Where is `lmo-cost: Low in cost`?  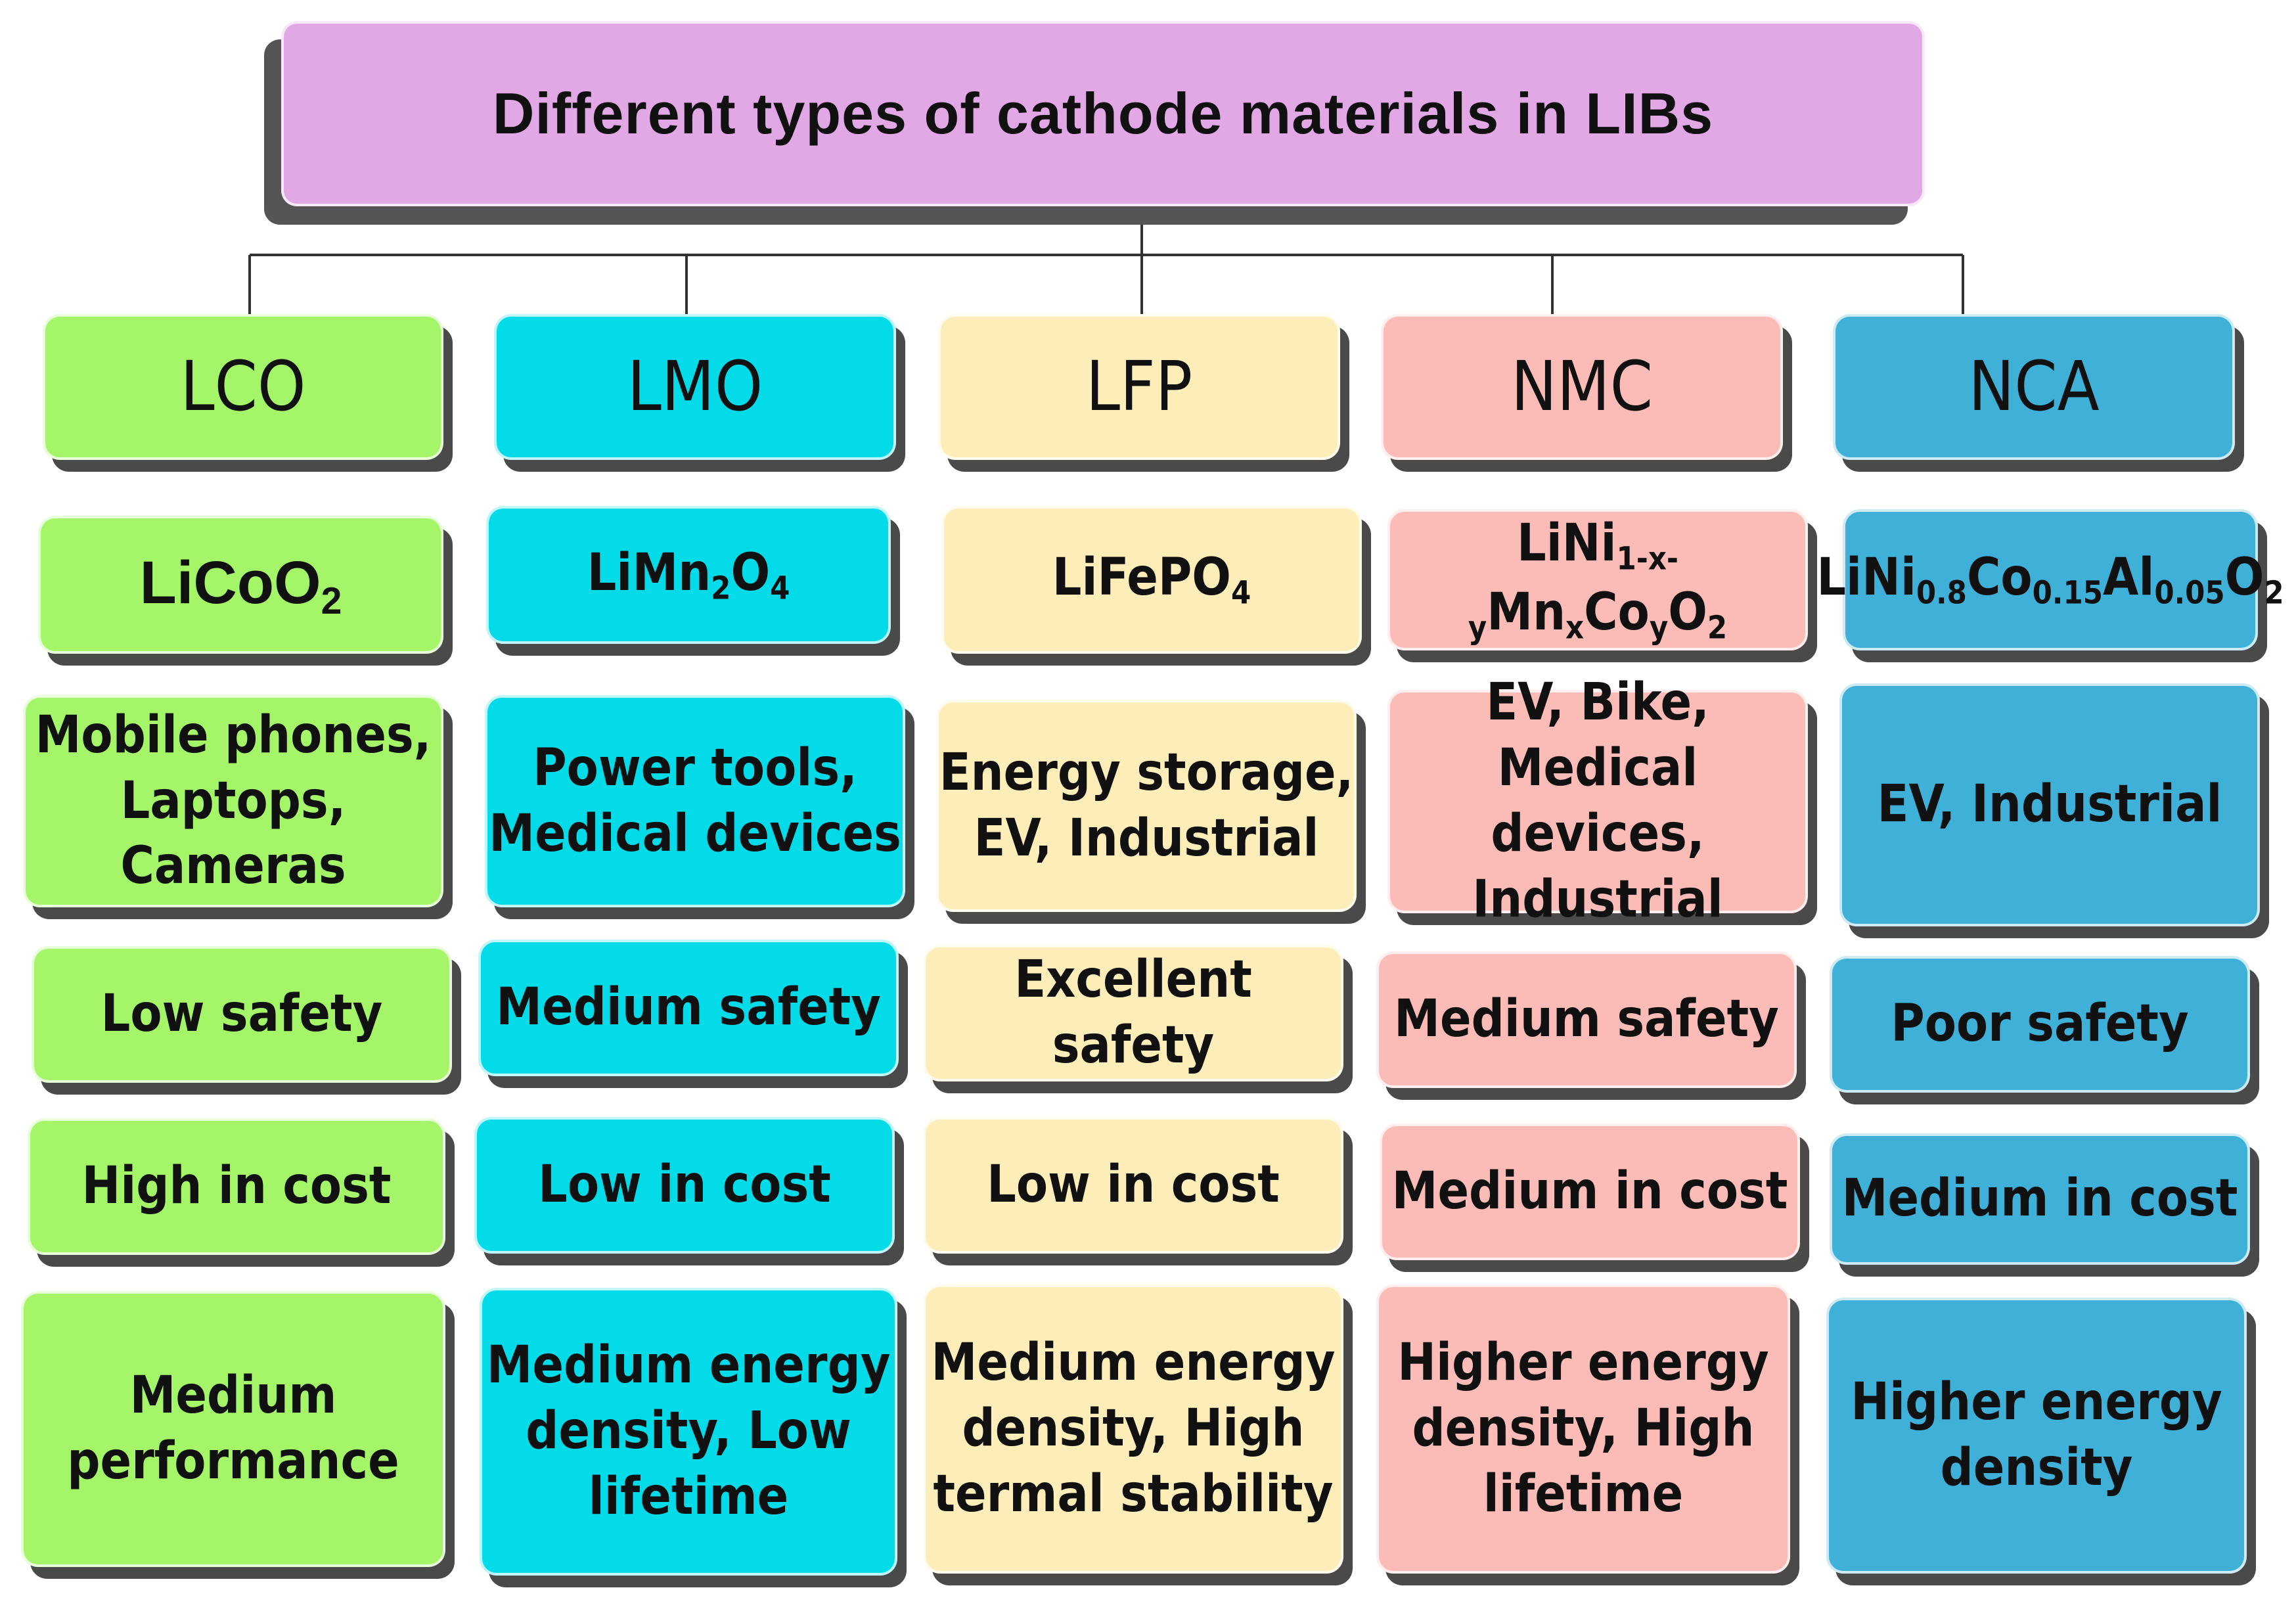
lmo-cost: Low in cost is located at coordinates (684, 1185).